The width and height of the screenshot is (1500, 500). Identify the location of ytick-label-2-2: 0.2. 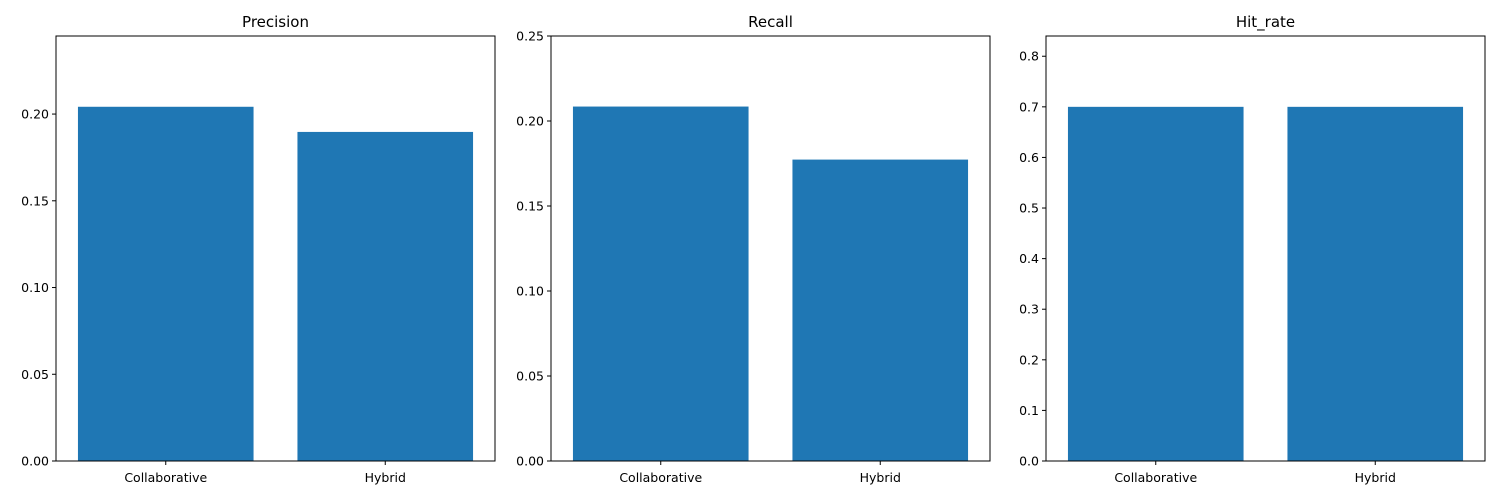
(1029, 359).